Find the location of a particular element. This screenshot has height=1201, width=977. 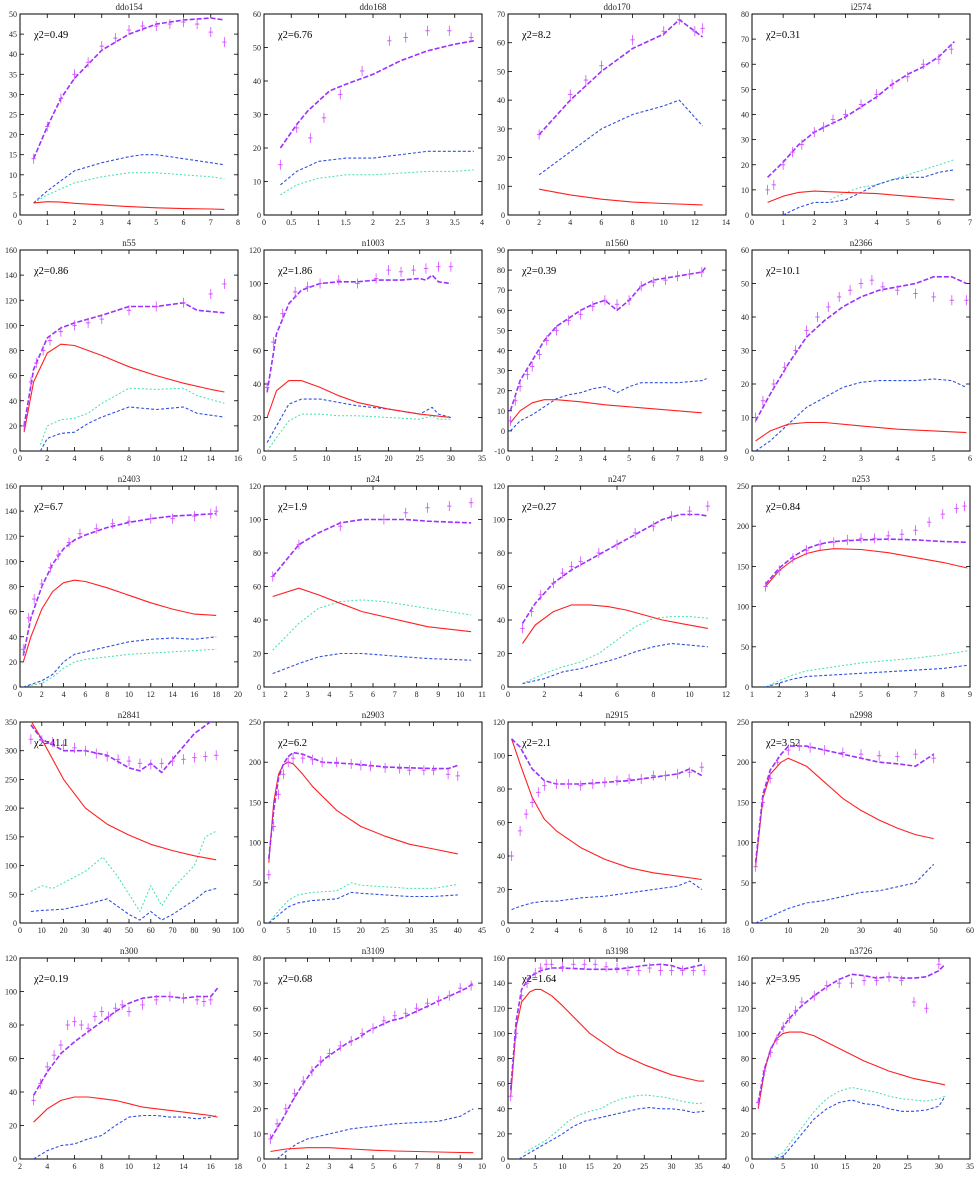

chi2-label: χ2=6.7 is located at coordinates (48, 507).